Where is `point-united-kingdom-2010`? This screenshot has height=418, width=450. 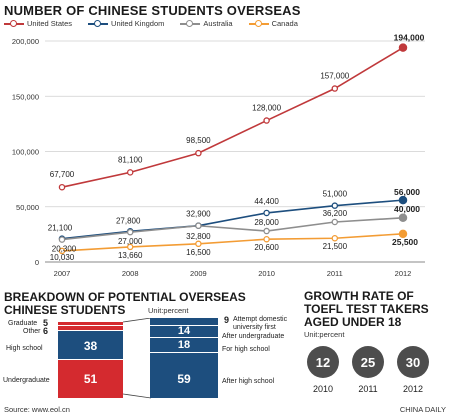
point-united-kingdom-2010 is located at coordinates (266, 213).